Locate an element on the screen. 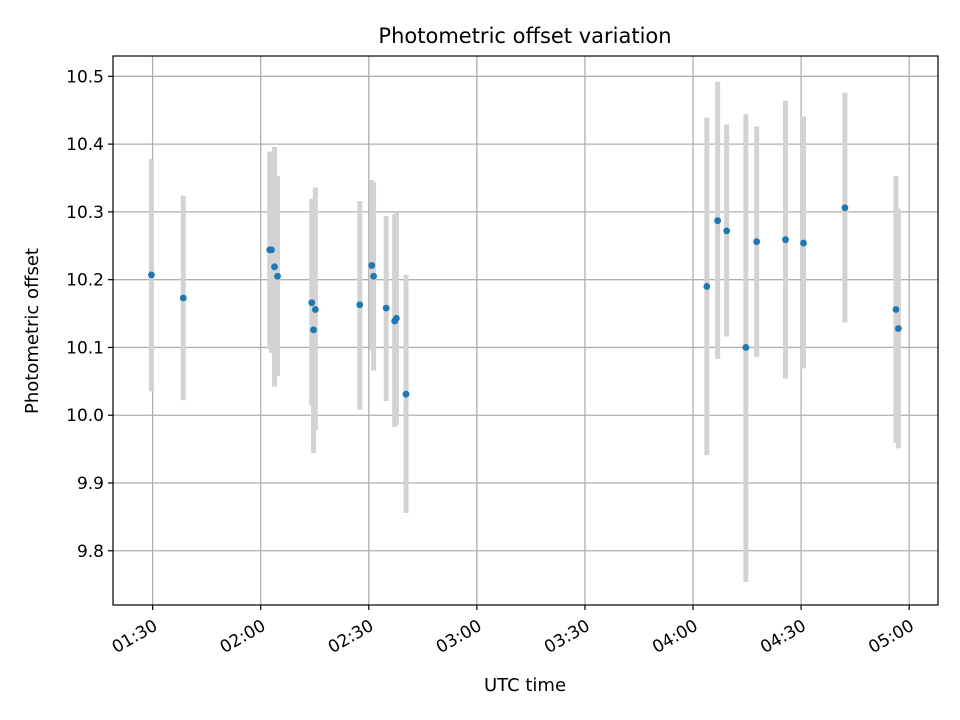 This screenshot has height=720, width=960. y-axis-label: Photometric offset is located at coordinates (32, 331).